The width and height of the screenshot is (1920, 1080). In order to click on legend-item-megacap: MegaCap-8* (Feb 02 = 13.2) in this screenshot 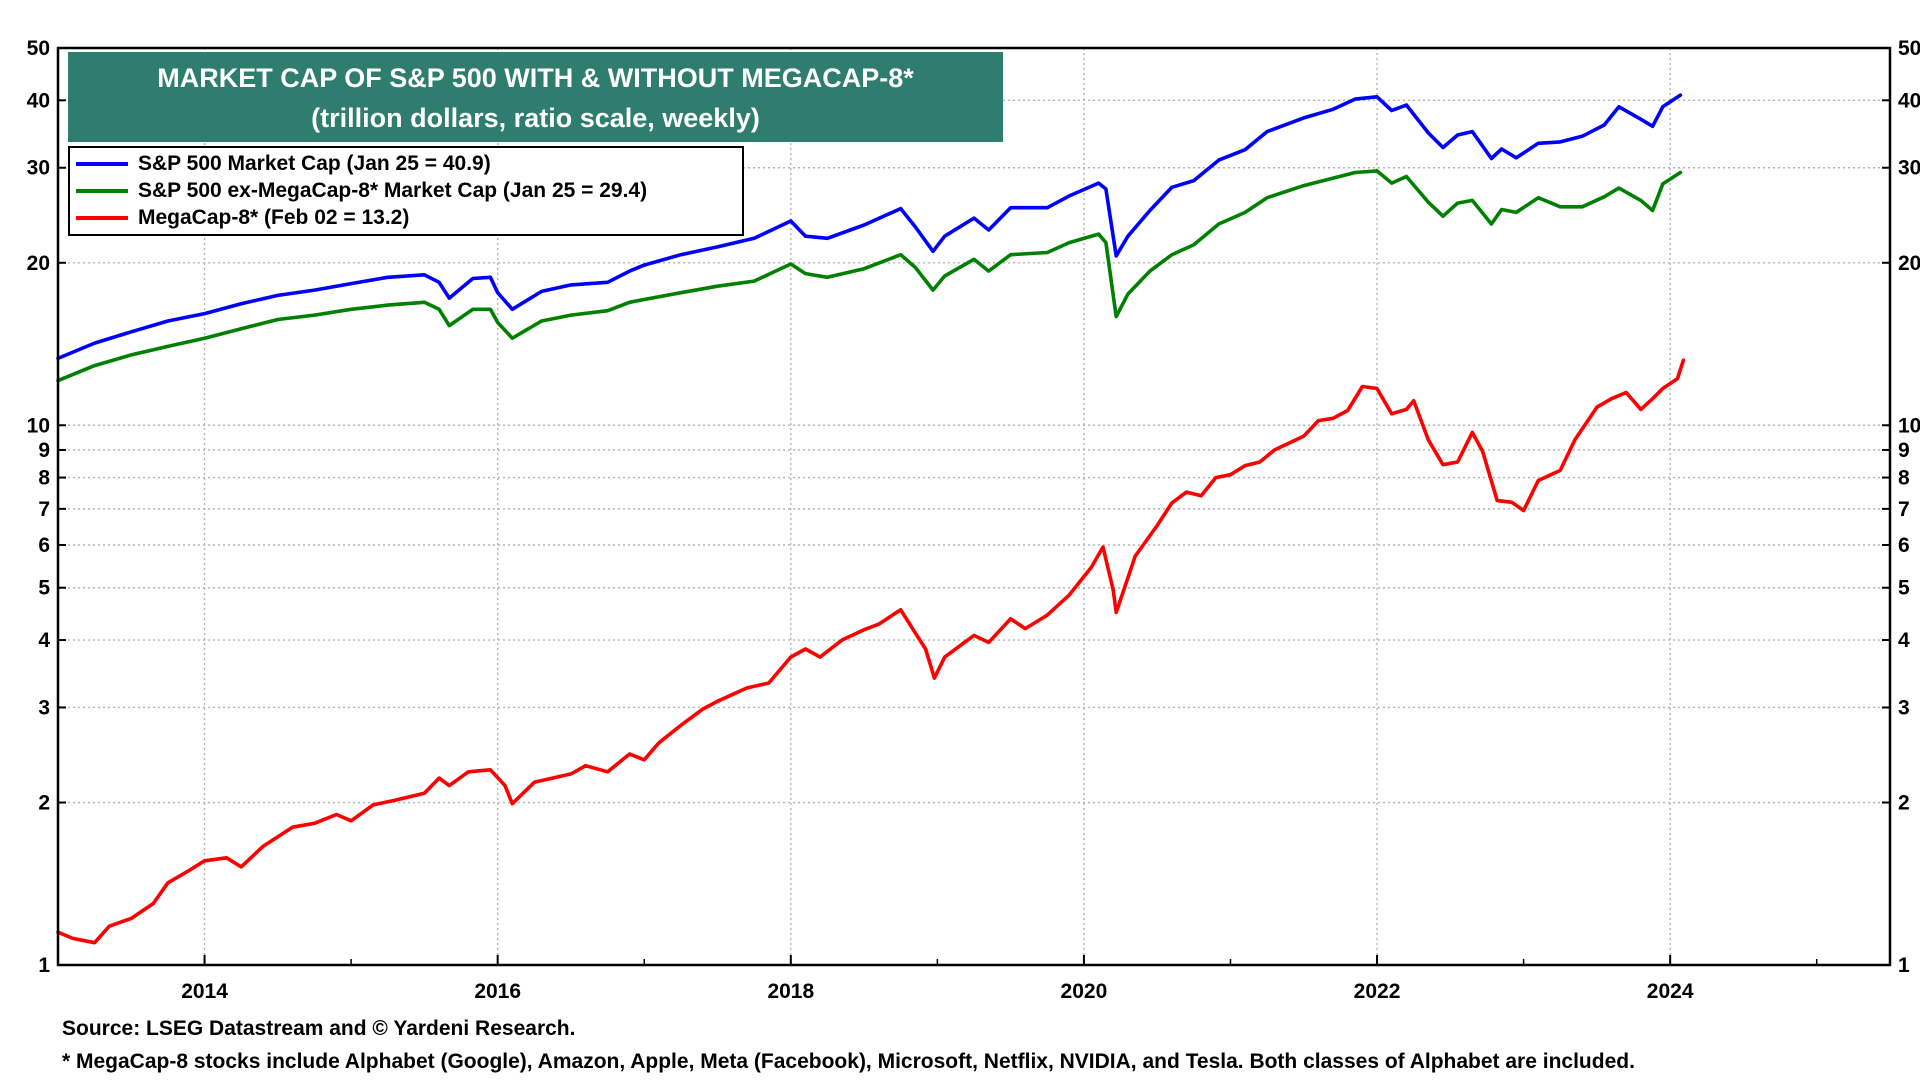, I will do `click(409, 217)`.